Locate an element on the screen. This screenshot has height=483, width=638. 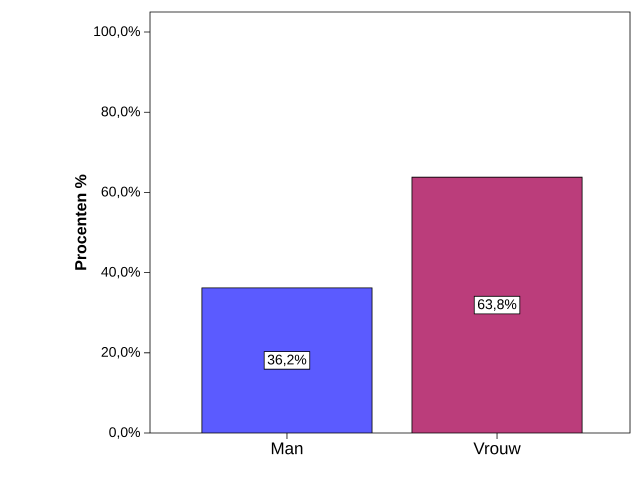
y-tick-label: 60,0% is located at coordinates (121, 192).